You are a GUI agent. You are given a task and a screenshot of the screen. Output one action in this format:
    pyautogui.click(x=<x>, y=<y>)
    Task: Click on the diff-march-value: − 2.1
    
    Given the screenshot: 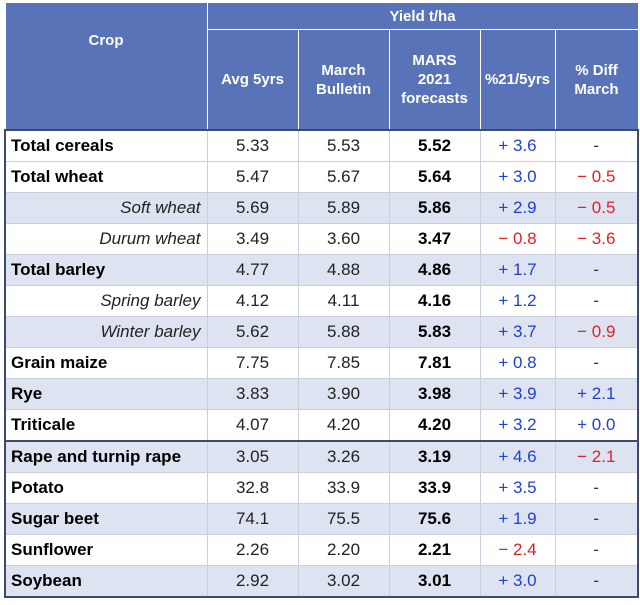 What is the action you would take?
    pyautogui.click(x=597, y=456)
    